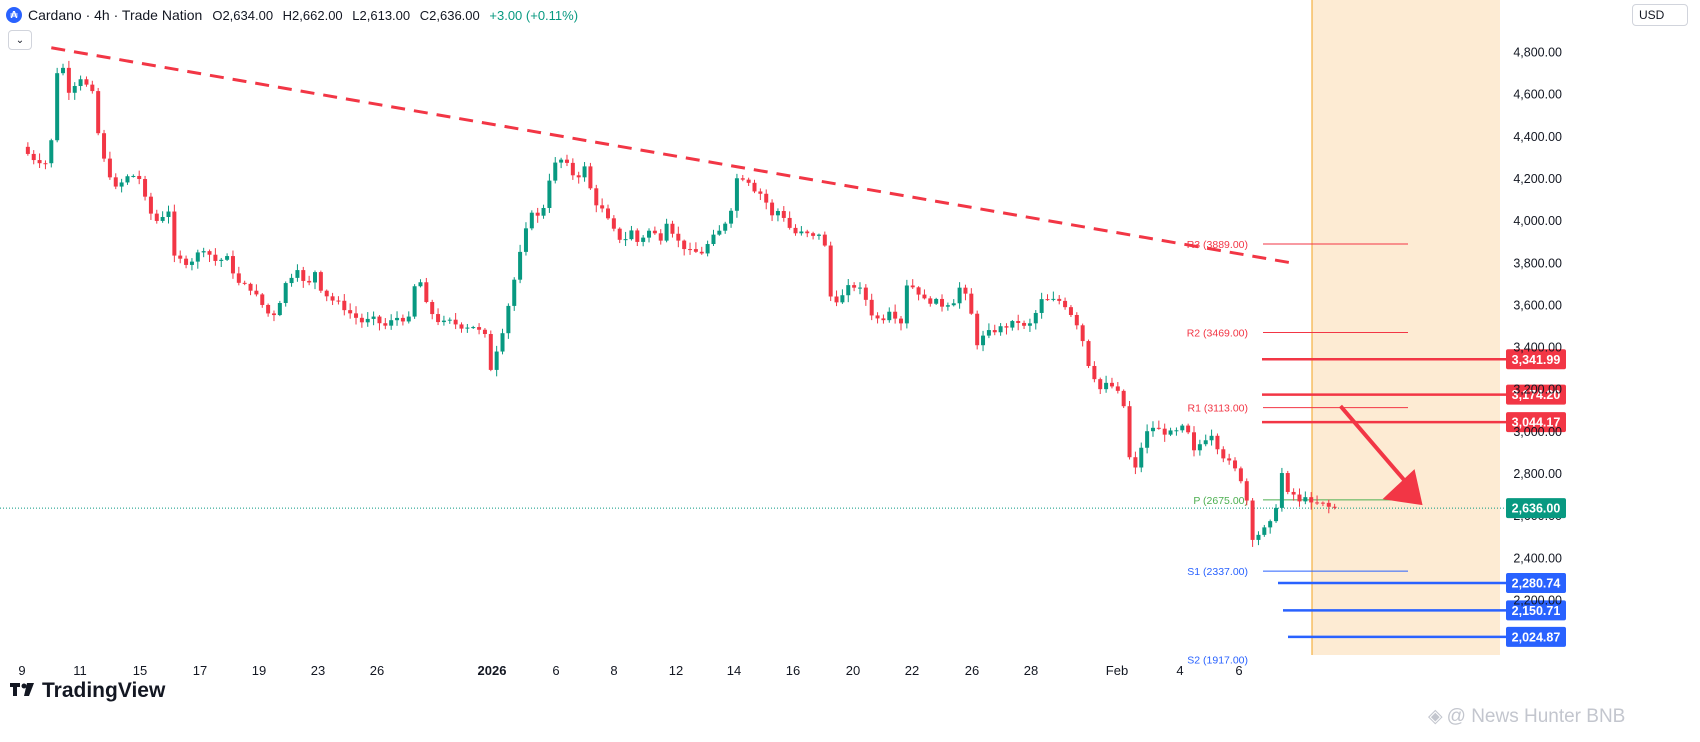 This screenshot has width=1700, height=742. I want to click on y-axis-tick-label: 4,400.00, so click(1537, 137).